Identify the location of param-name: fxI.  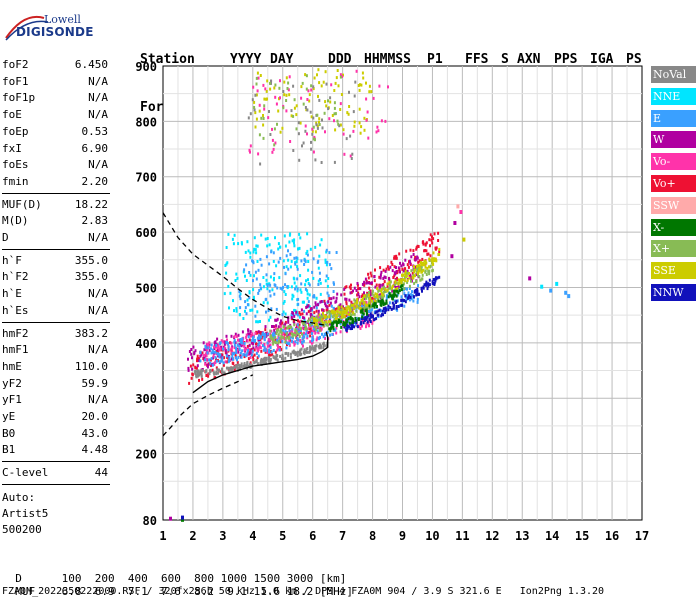
(12, 148).